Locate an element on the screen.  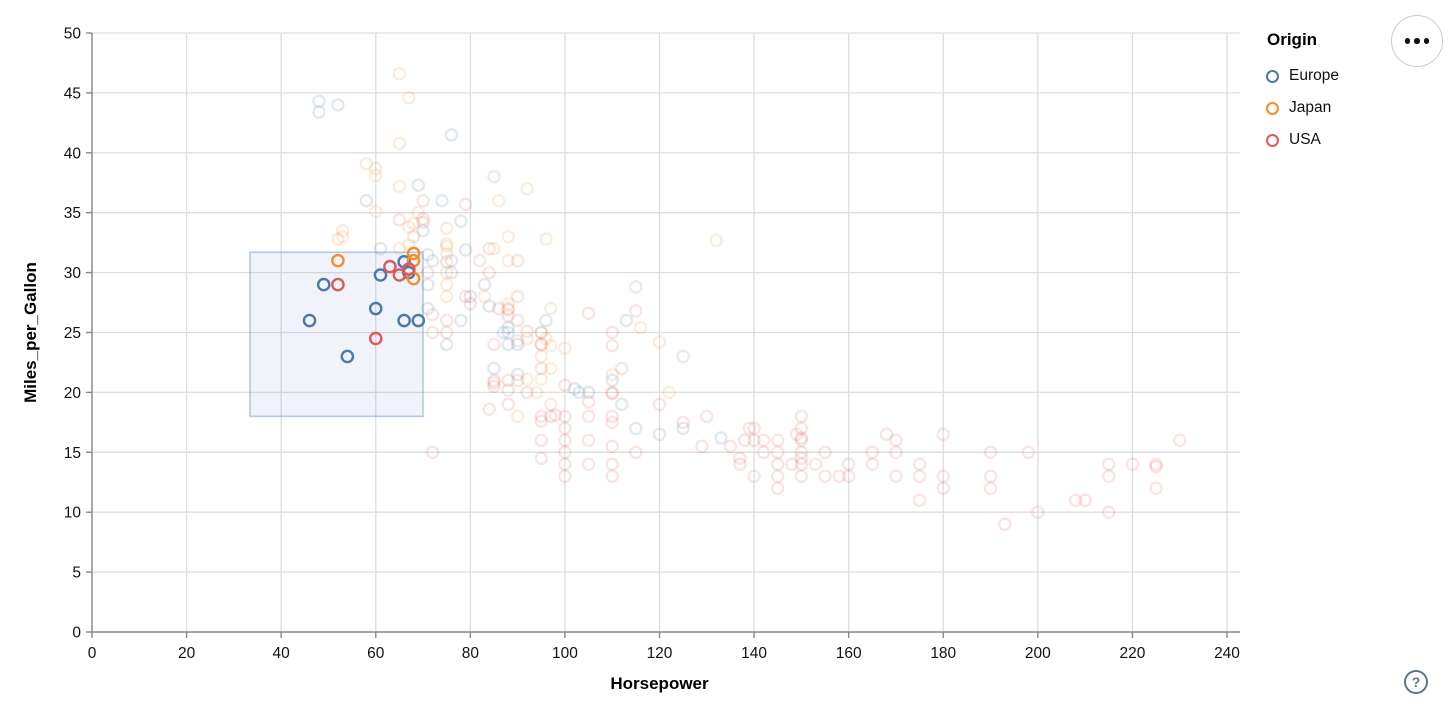
x-tick-label: 20 is located at coordinates (187, 653).